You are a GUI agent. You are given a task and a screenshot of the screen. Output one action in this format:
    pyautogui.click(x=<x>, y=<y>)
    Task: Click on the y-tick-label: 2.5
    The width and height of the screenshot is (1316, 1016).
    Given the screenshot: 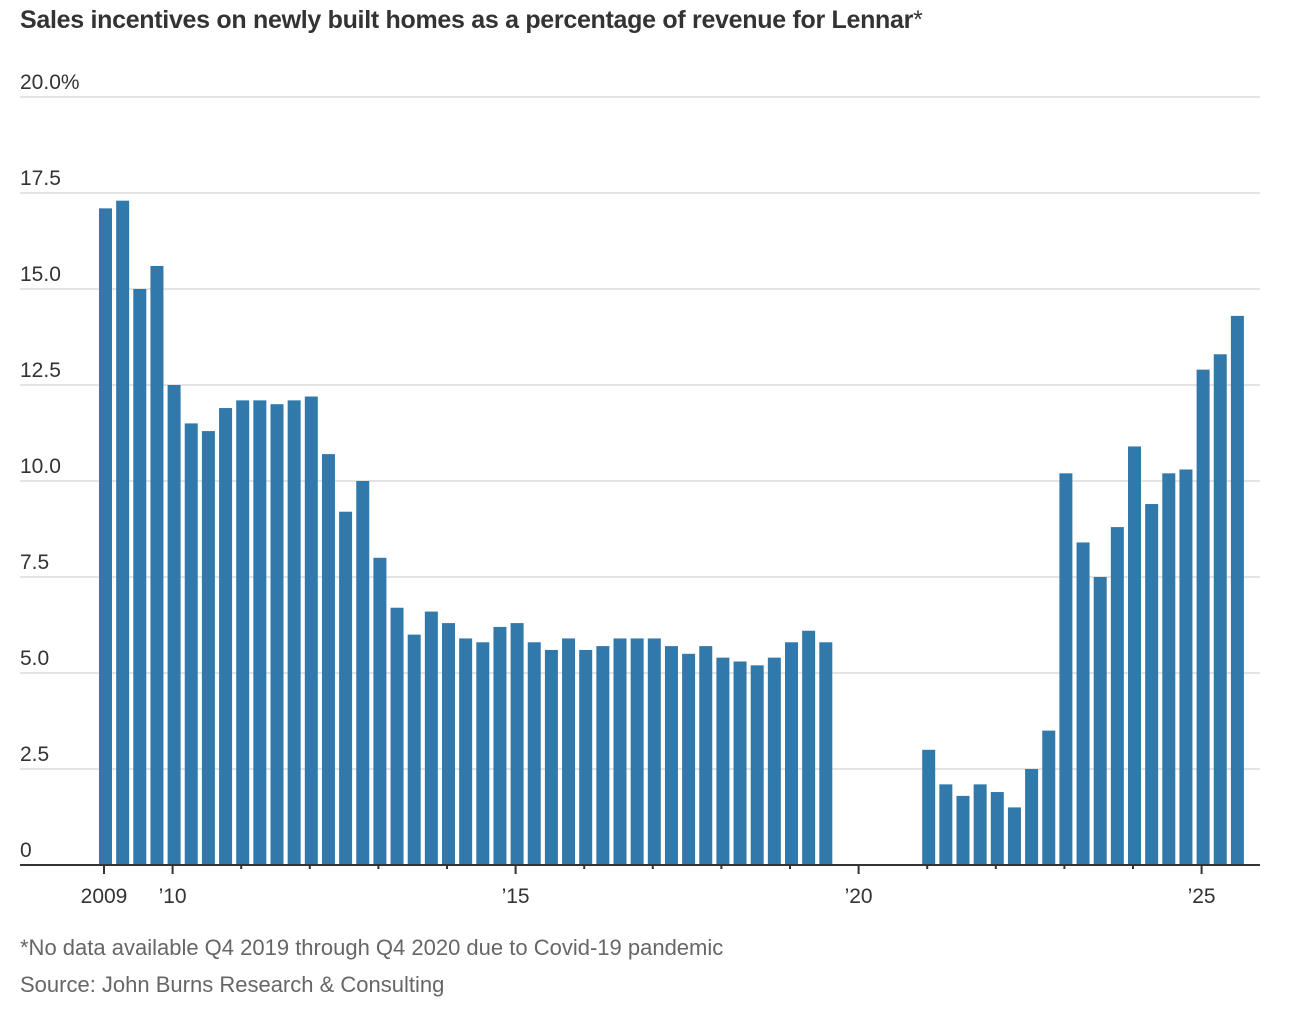 What is the action you would take?
    pyautogui.click(x=34, y=754)
    